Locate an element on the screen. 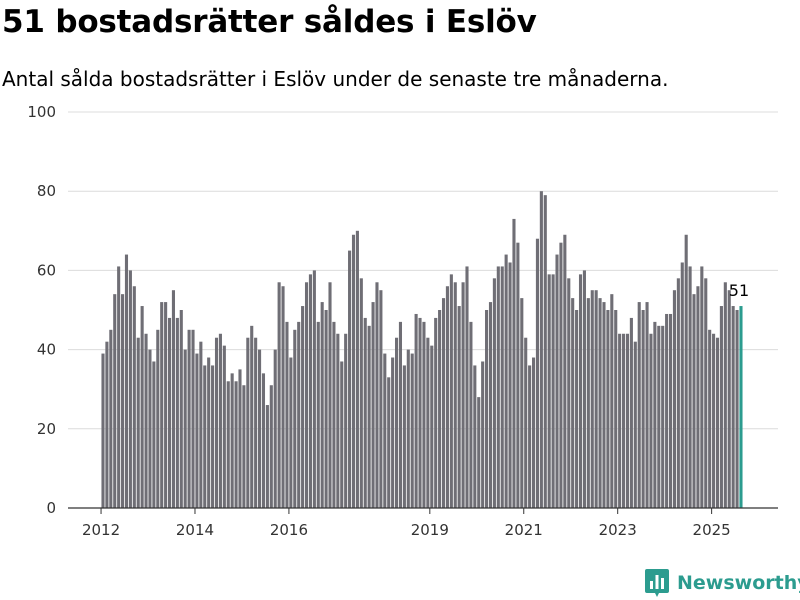 The image size is (800, 600). y-tick-label: 20 is located at coordinates (46, 429).